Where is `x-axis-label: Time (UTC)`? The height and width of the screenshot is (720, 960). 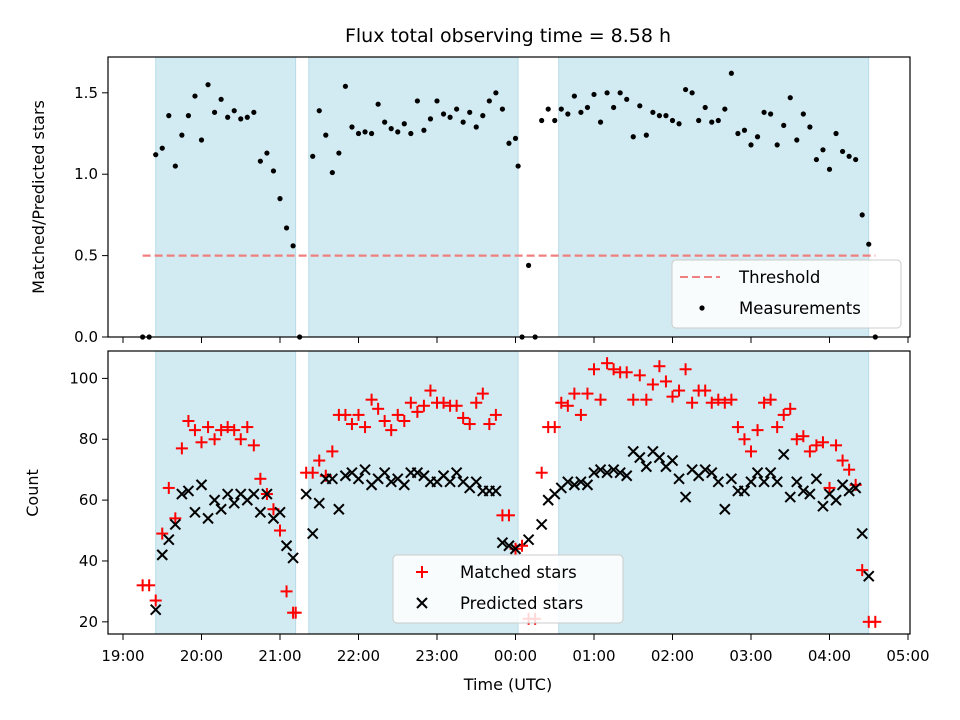 x-axis-label: Time (UTC) is located at coordinates (507, 684).